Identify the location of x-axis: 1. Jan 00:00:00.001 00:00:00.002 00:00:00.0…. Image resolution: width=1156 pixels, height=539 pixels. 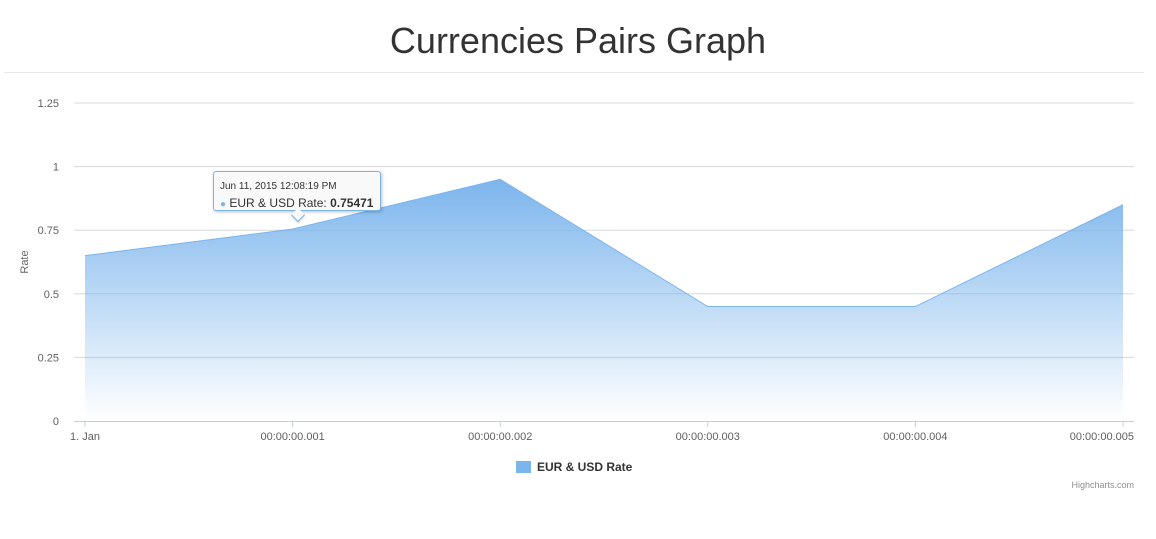
(602, 432).